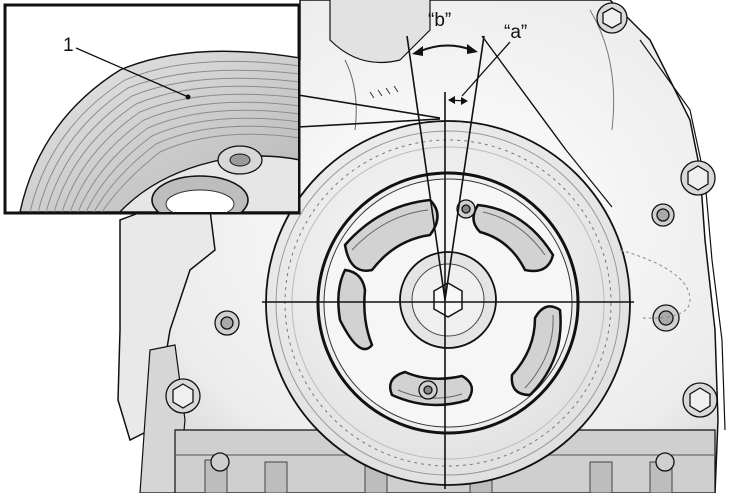 The height and width of the screenshot is (493, 731). What do you see at coordinates (438, 476) in the screenshot?
I see `cover-bottom-ribs` at bounding box center [438, 476].